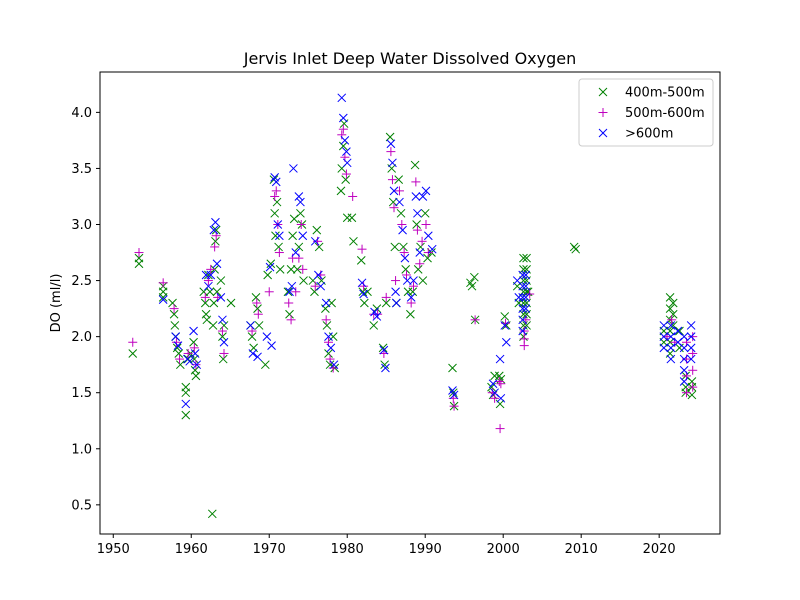 The width and height of the screenshot is (800, 600). What do you see at coordinates (81, 449) in the screenshot?
I see `y-tick-label: 1.0` at bounding box center [81, 449].